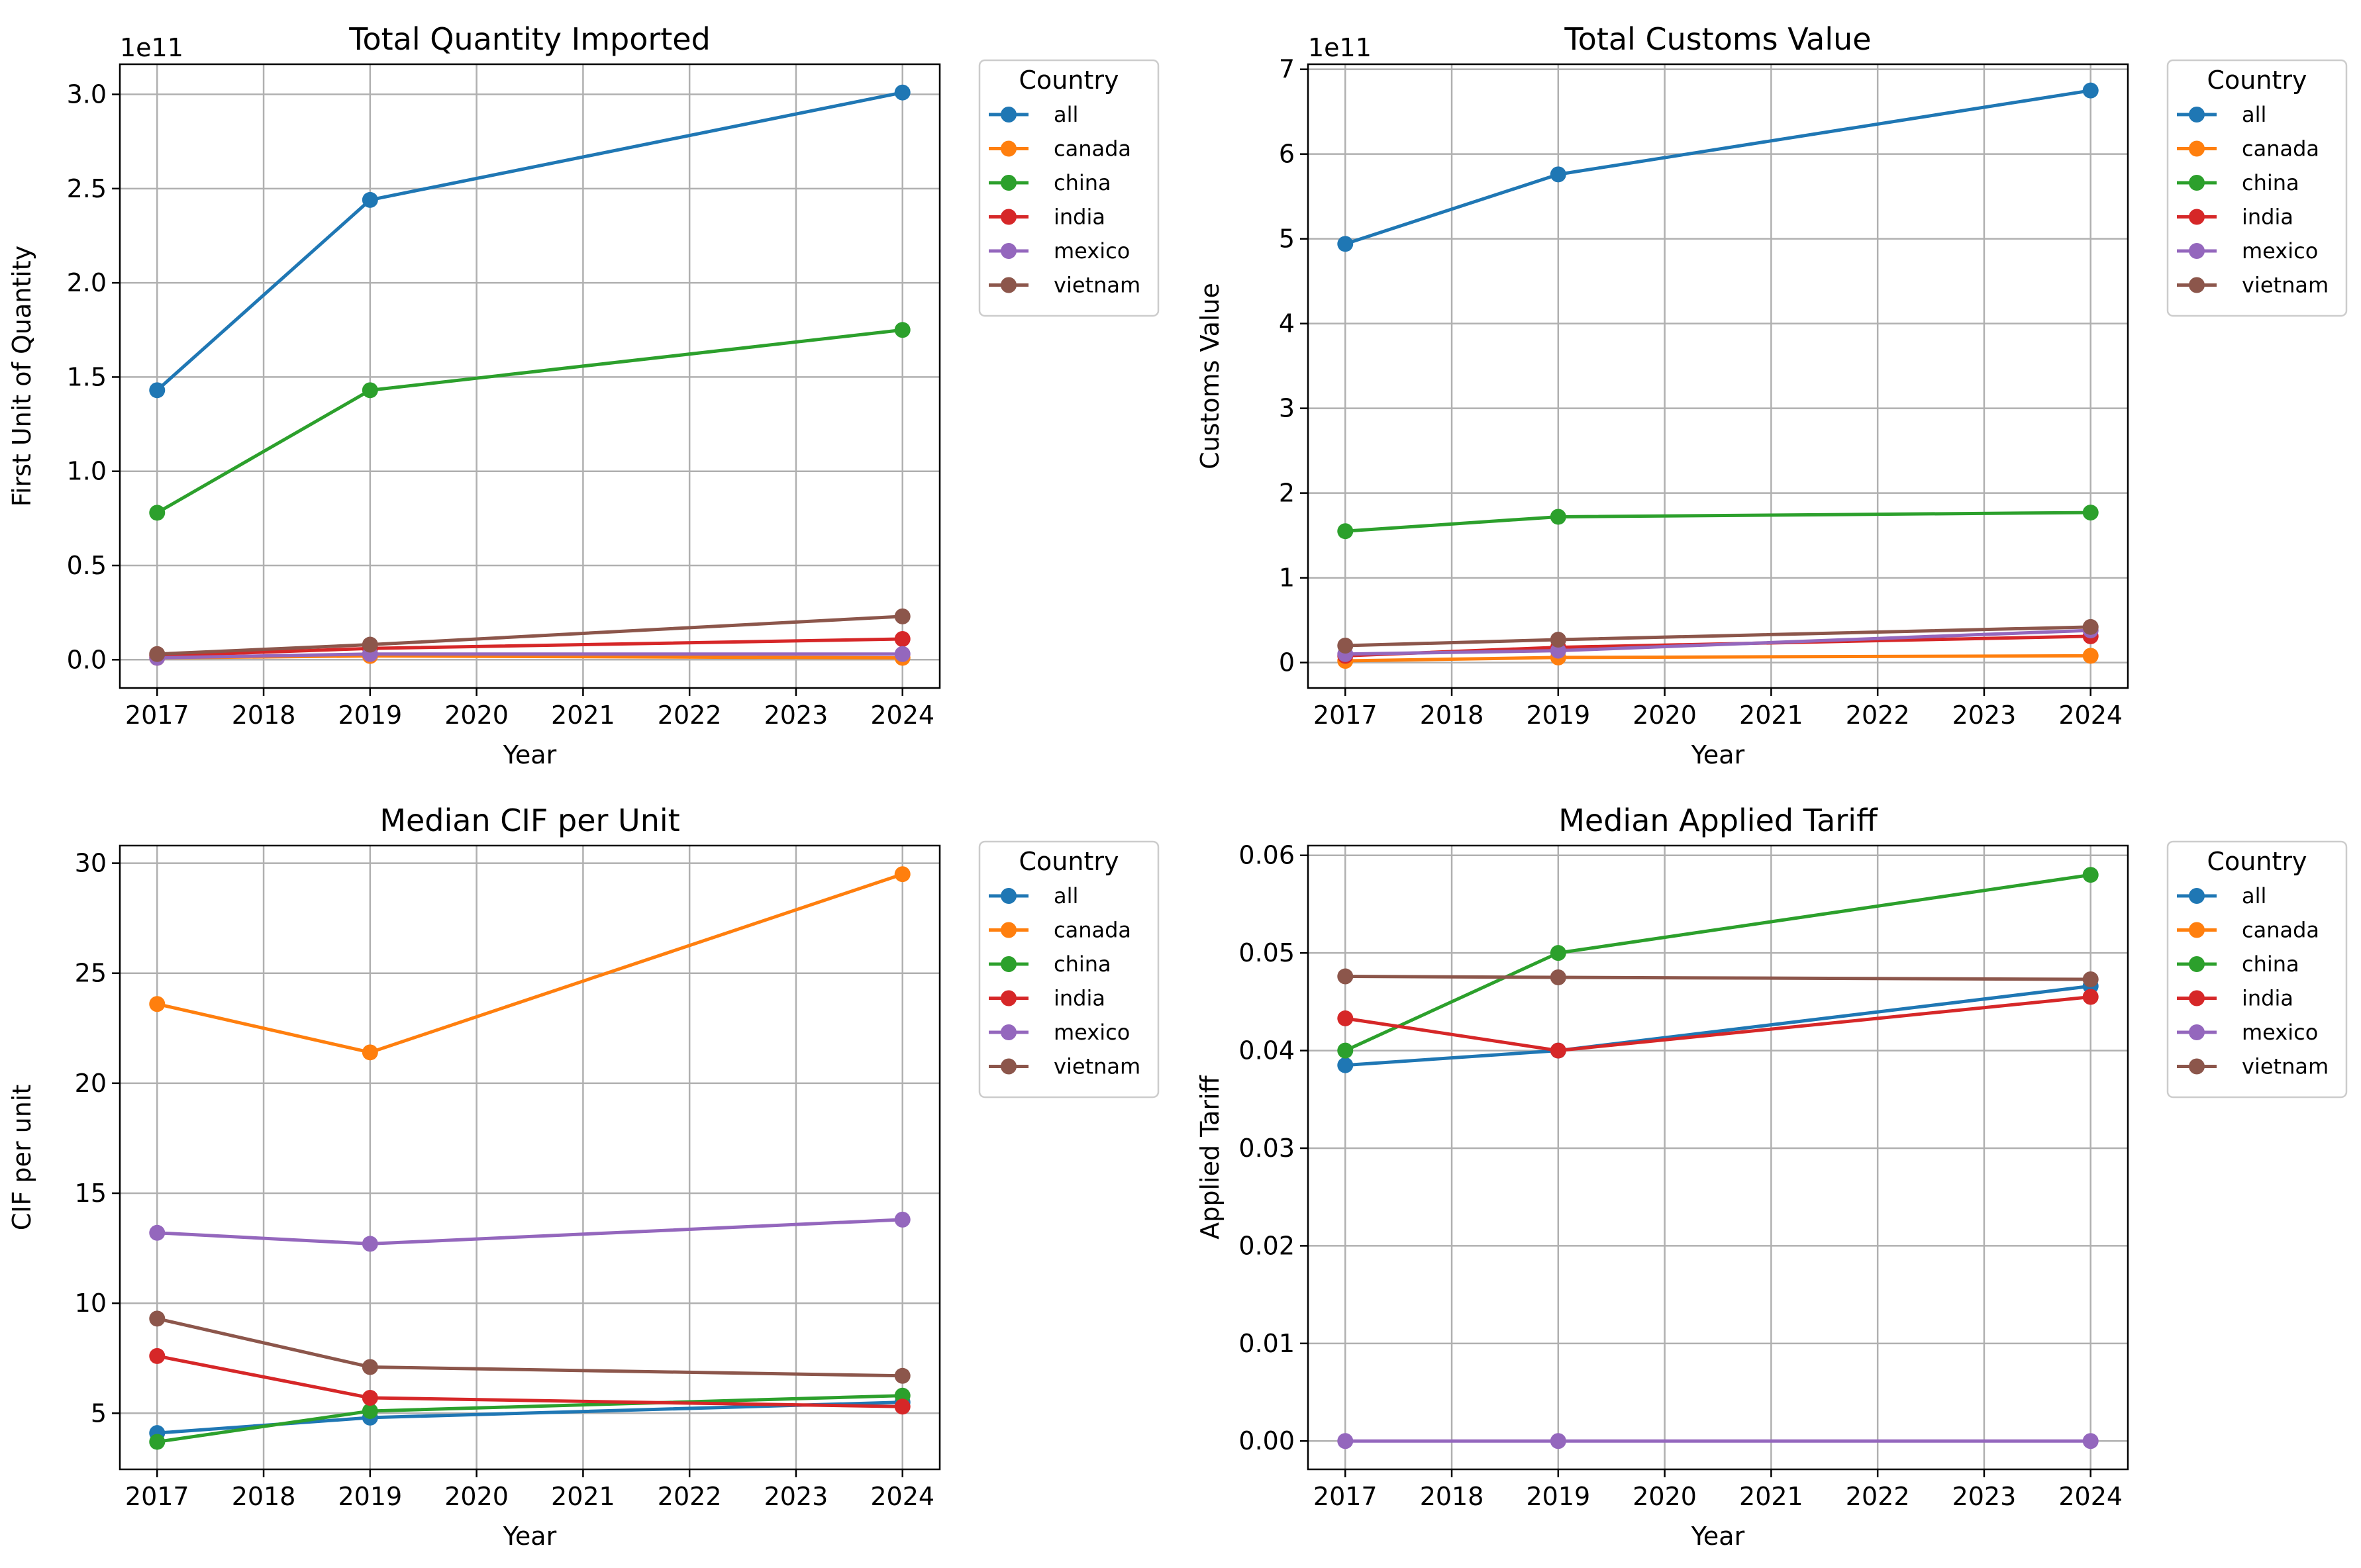 Image resolution: width=2361 pixels, height=1568 pixels. I want to click on series-china, so click(530, 1418).